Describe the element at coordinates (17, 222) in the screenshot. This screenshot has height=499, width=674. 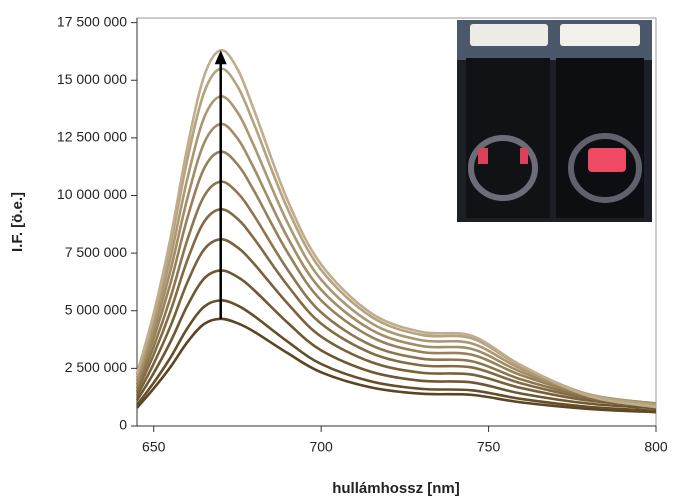
I see `y-axis-title: I.F. [ö.e.]` at that location.